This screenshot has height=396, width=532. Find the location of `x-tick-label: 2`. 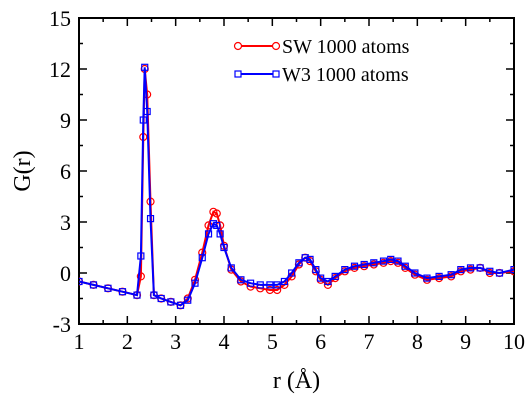

x-tick-label: 2 is located at coordinates (127, 341).